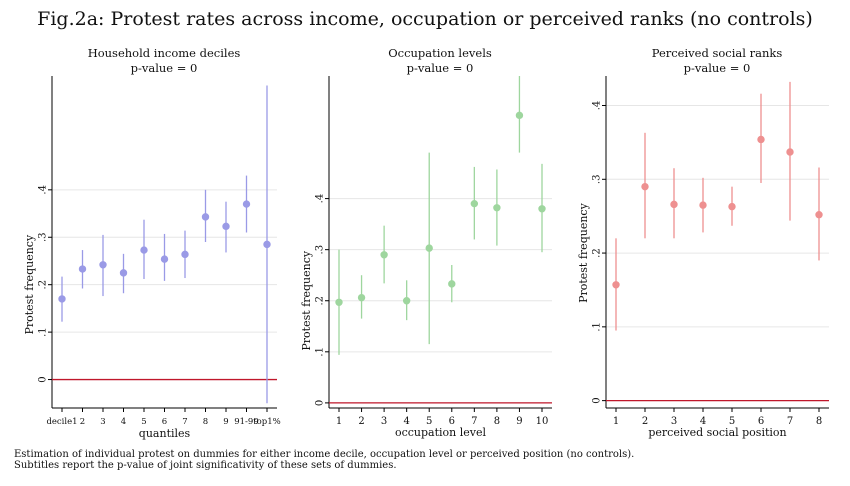 Image resolution: width=850 pixels, height=486 pixels. What do you see at coordinates (164, 53) in the screenshot?
I see `panel-title: Household income deciles` at bounding box center [164, 53].